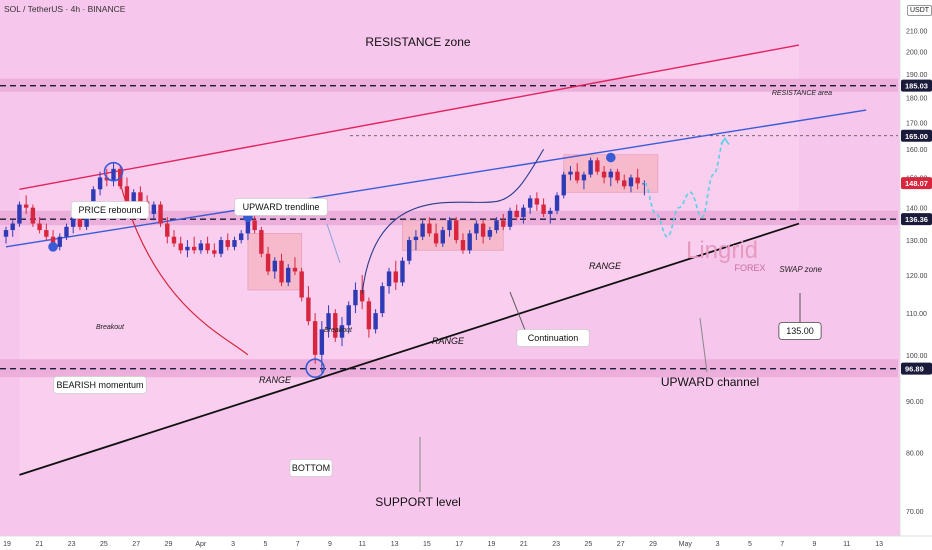 Image resolution: width=932 pixels, height=550 pixels. What do you see at coordinates (517, 311) in the screenshot?
I see `callout-continuation` at bounding box center [517, 311].